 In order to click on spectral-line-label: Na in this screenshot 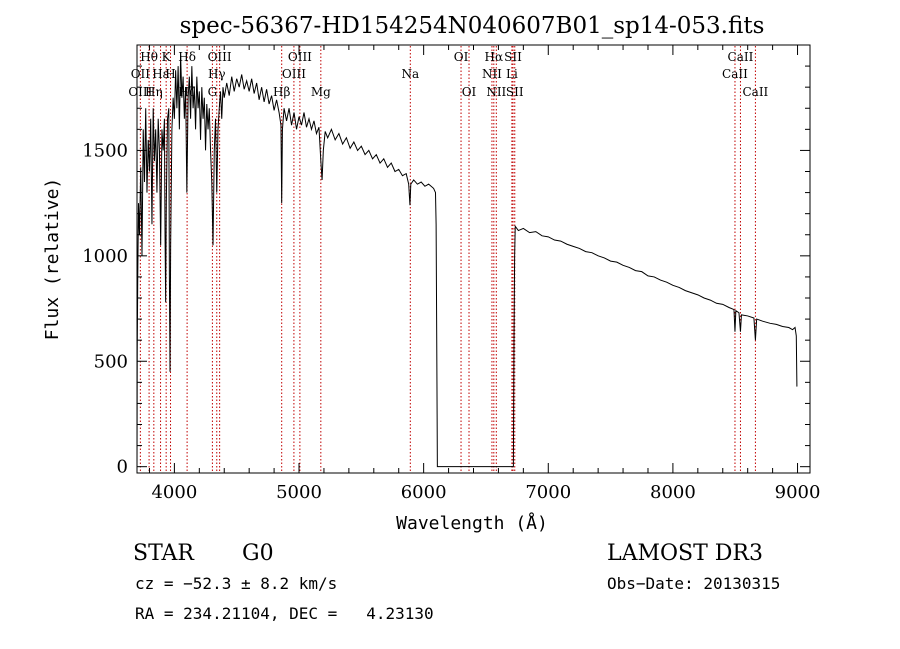, I will do `click(410, 74)`.